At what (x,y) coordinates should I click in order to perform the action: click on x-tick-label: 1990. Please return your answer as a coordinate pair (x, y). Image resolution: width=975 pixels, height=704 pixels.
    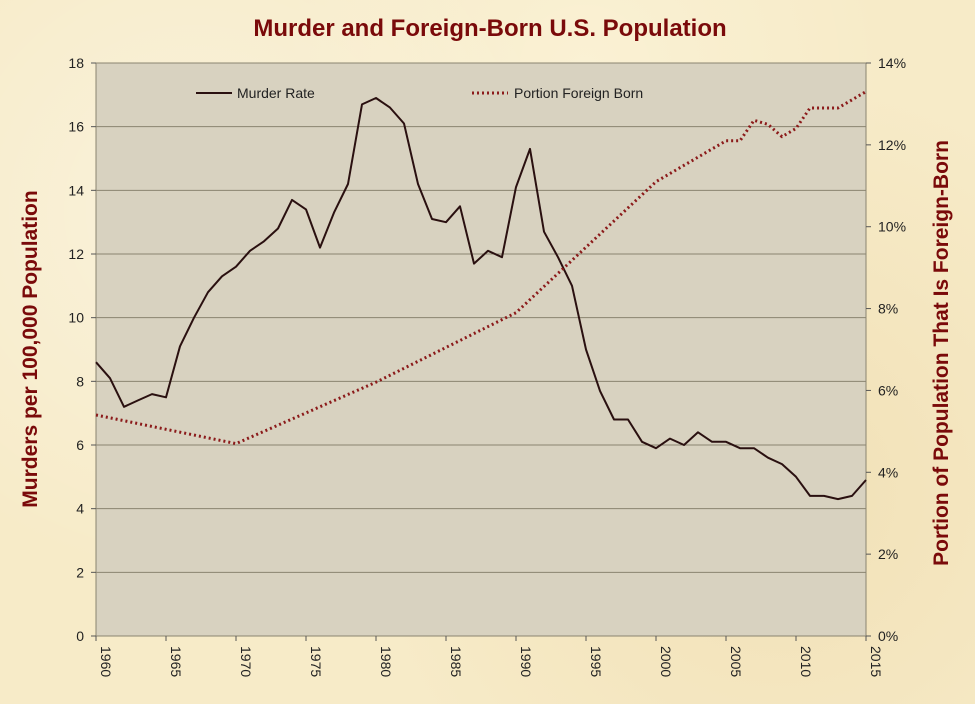
    Looking at the image, I should click on (526, 661).